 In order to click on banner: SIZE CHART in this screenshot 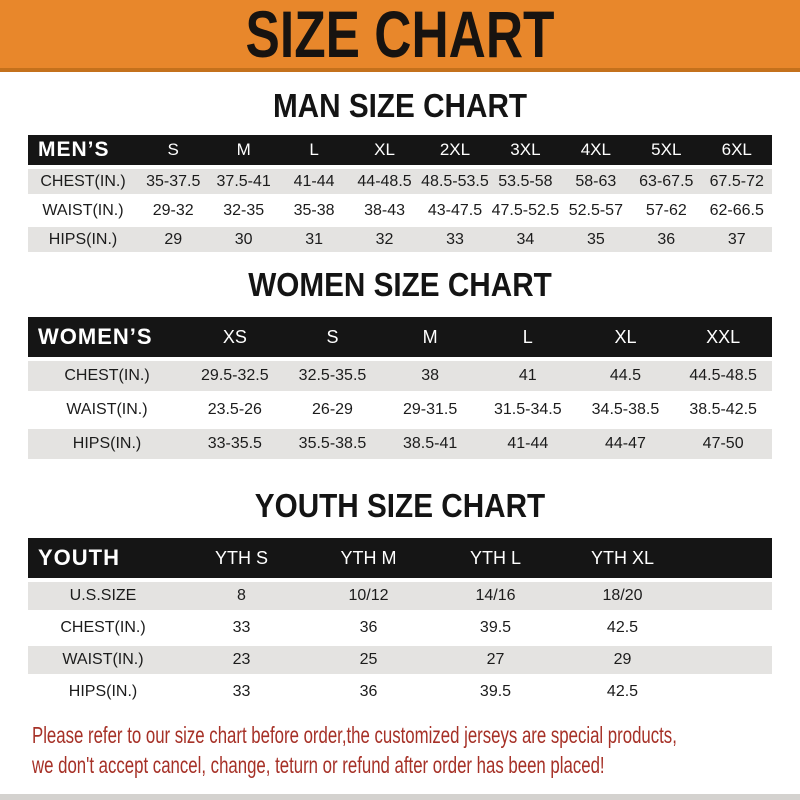, I will do `click(400, 36)`.